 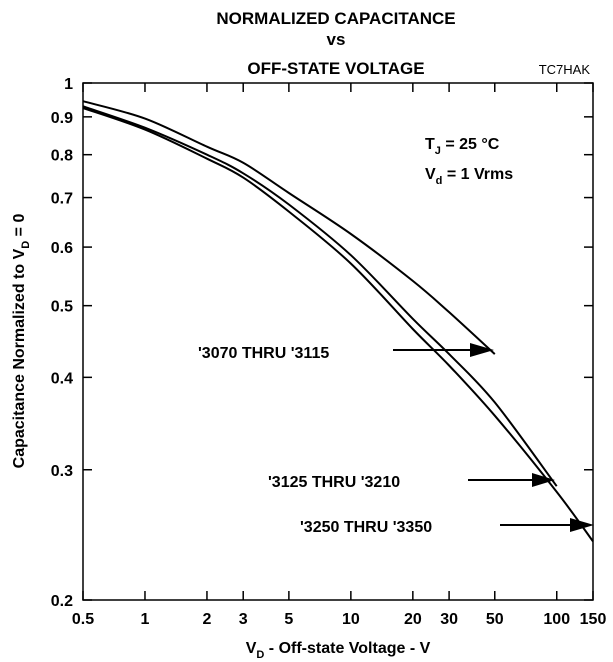 What do you see at coordinates (21, 341) in the screenshot?
I see `y-axis-label: Capacitance Normalized to VD = 0` at bounding box center [21, 341].